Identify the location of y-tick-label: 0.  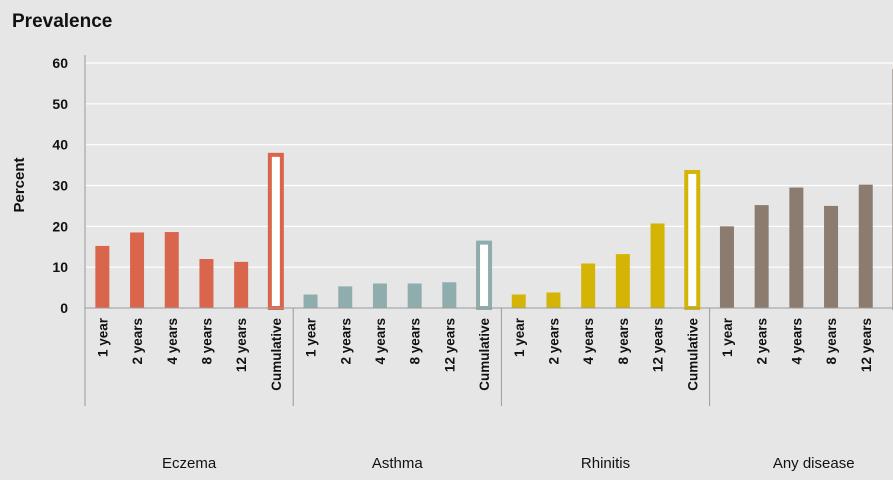
(64, 308).